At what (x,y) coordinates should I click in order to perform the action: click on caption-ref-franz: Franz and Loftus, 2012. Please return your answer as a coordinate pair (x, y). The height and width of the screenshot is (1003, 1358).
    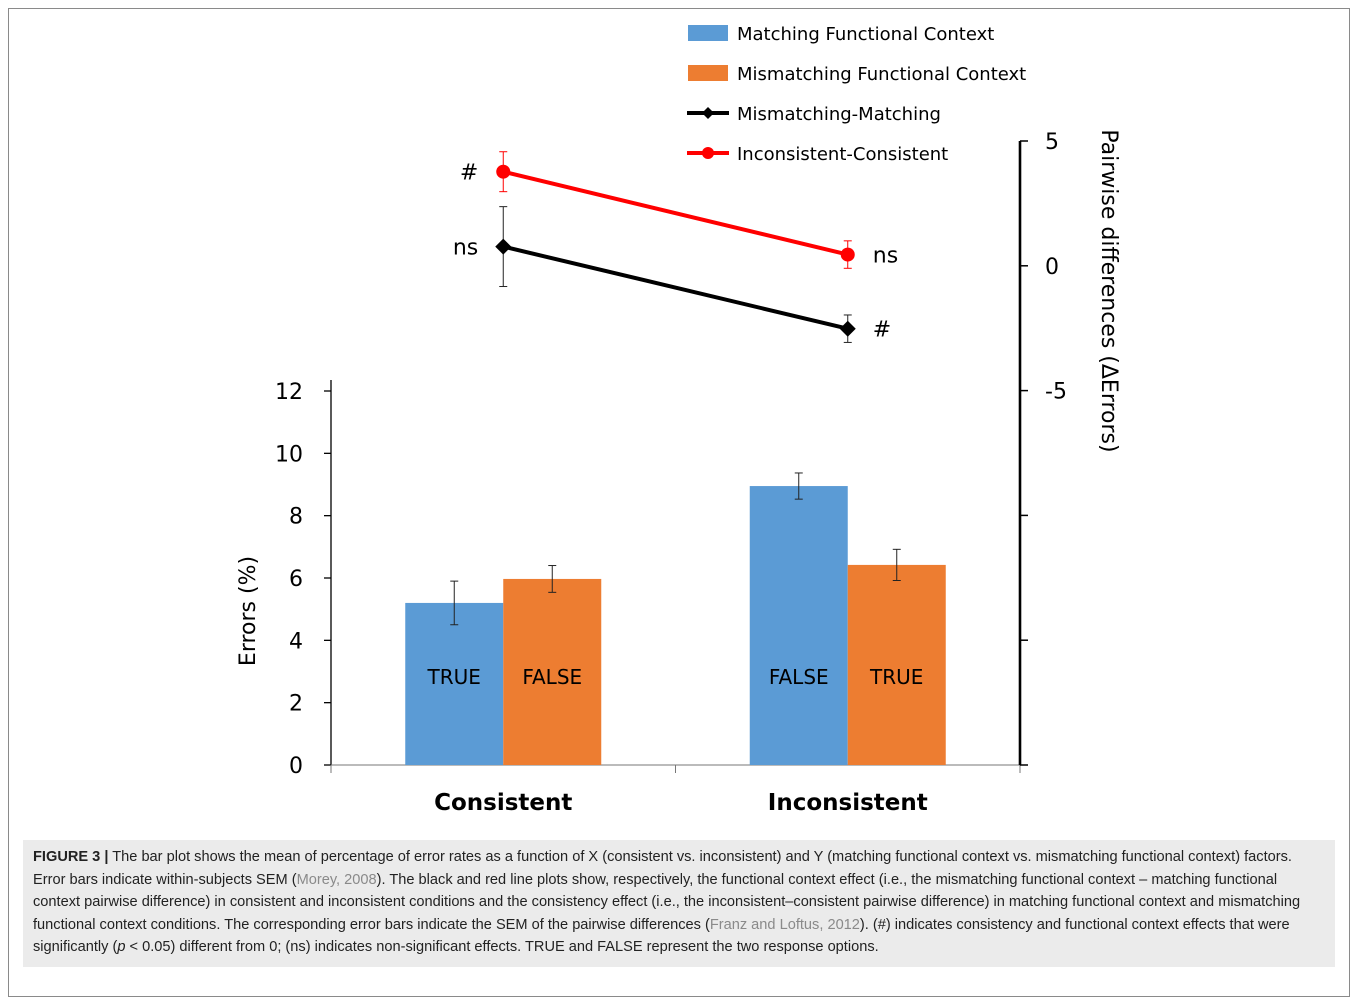
    Looking at the image, I should click on (784, 924).